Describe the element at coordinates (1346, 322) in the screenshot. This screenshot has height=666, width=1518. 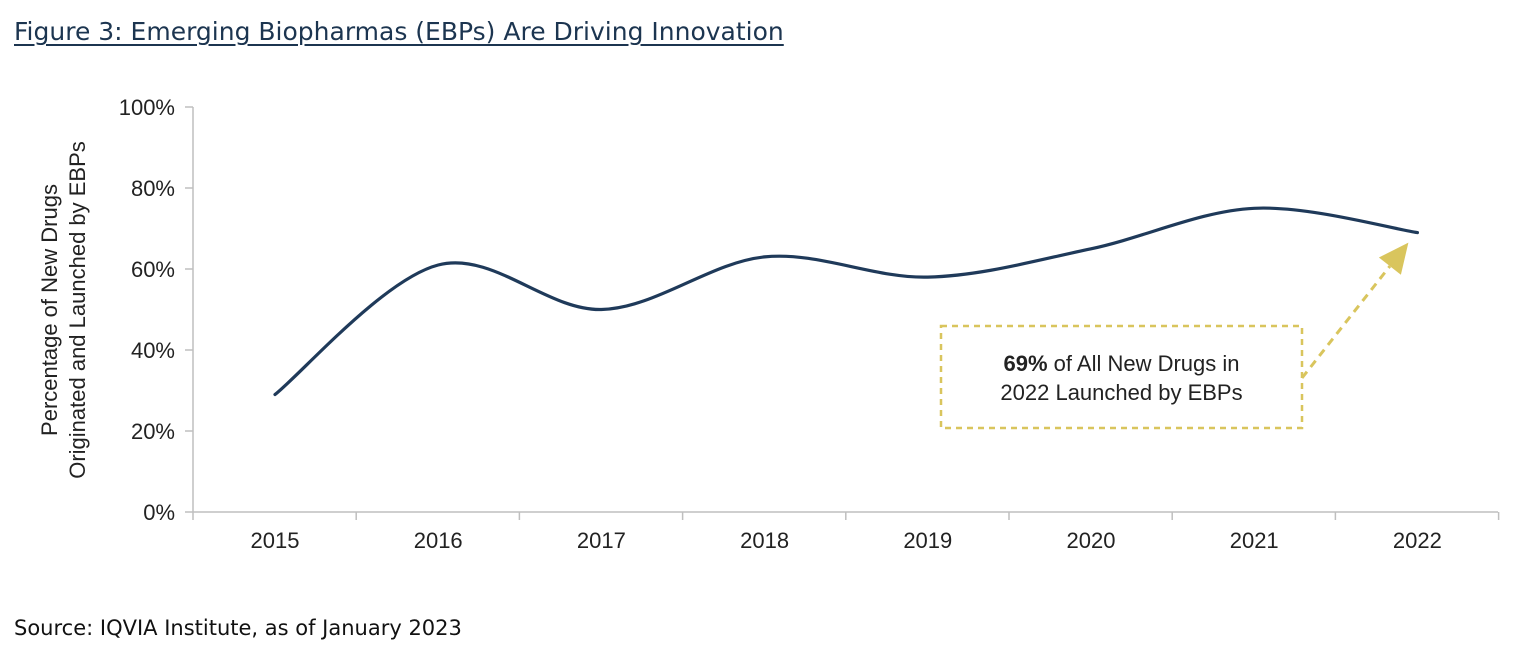
I see `annotation-arrow-shaft` at that location.